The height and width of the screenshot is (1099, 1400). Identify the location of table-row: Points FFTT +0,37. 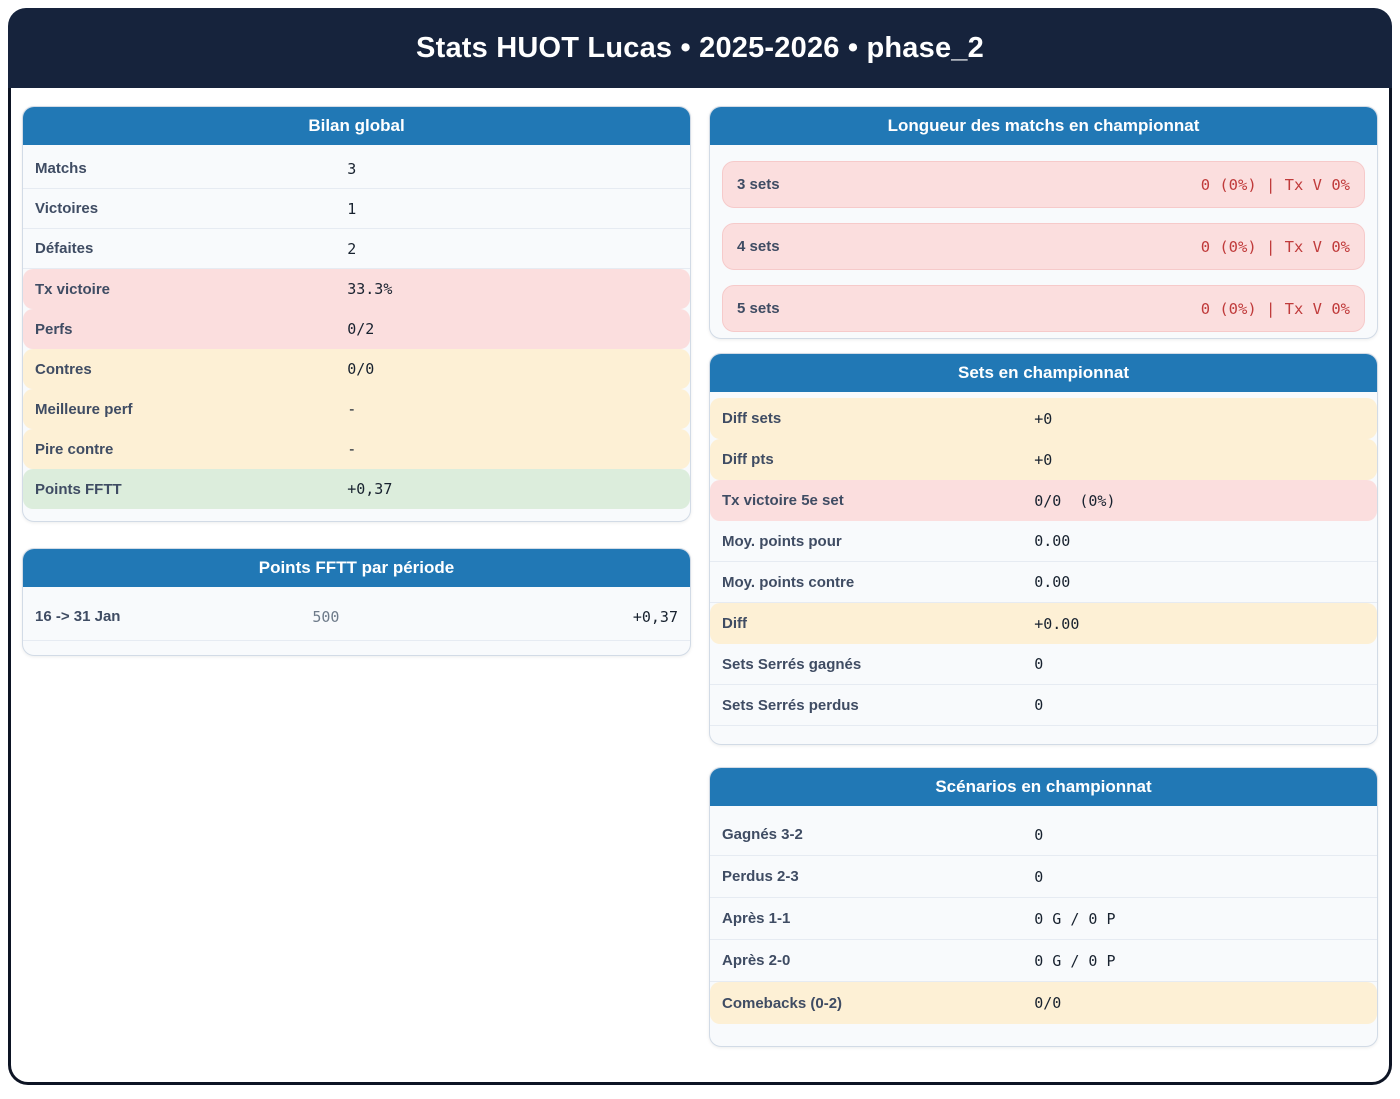
(356, 489).